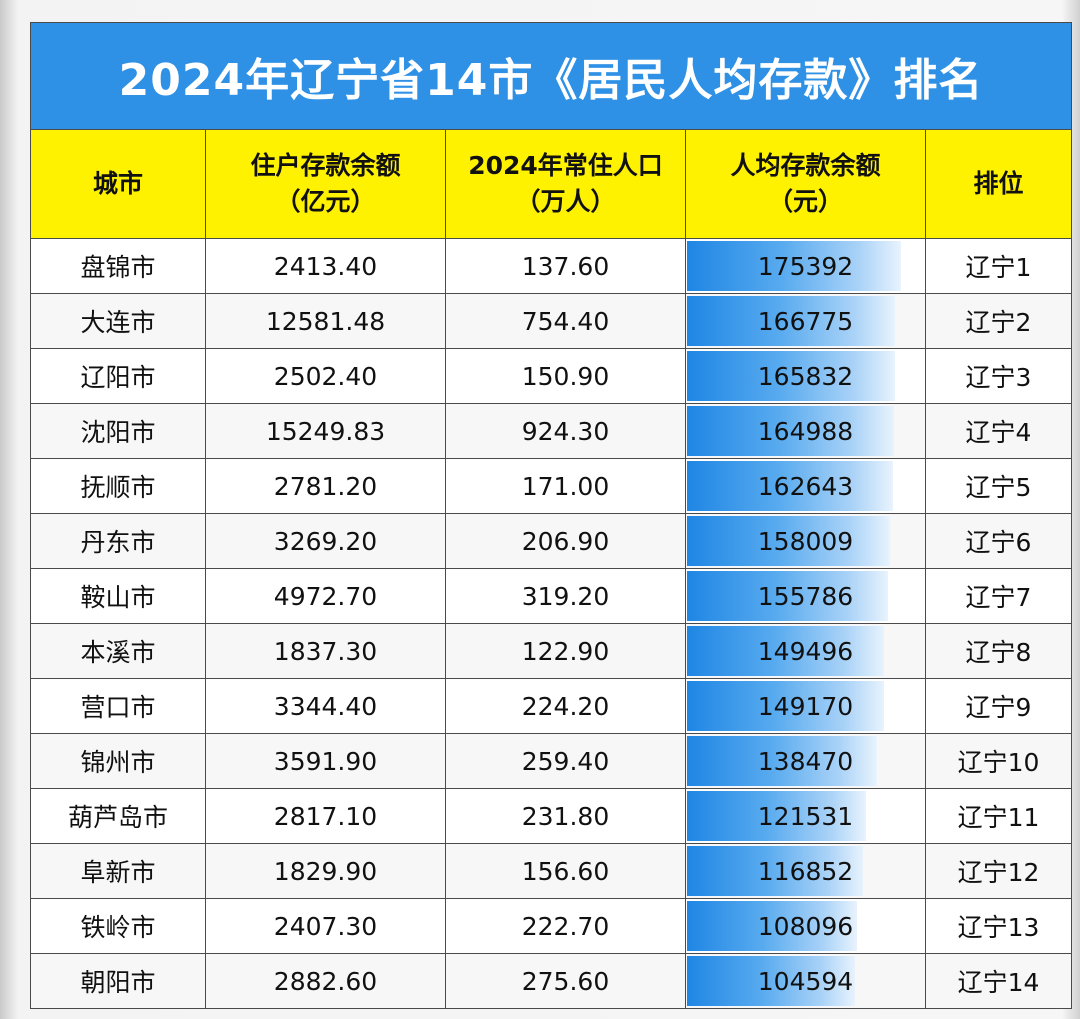 Image resolution: width=1080 pixels, height=1019 pixels. I want to click on per-capita-cell: 121531, so click(806, 816).